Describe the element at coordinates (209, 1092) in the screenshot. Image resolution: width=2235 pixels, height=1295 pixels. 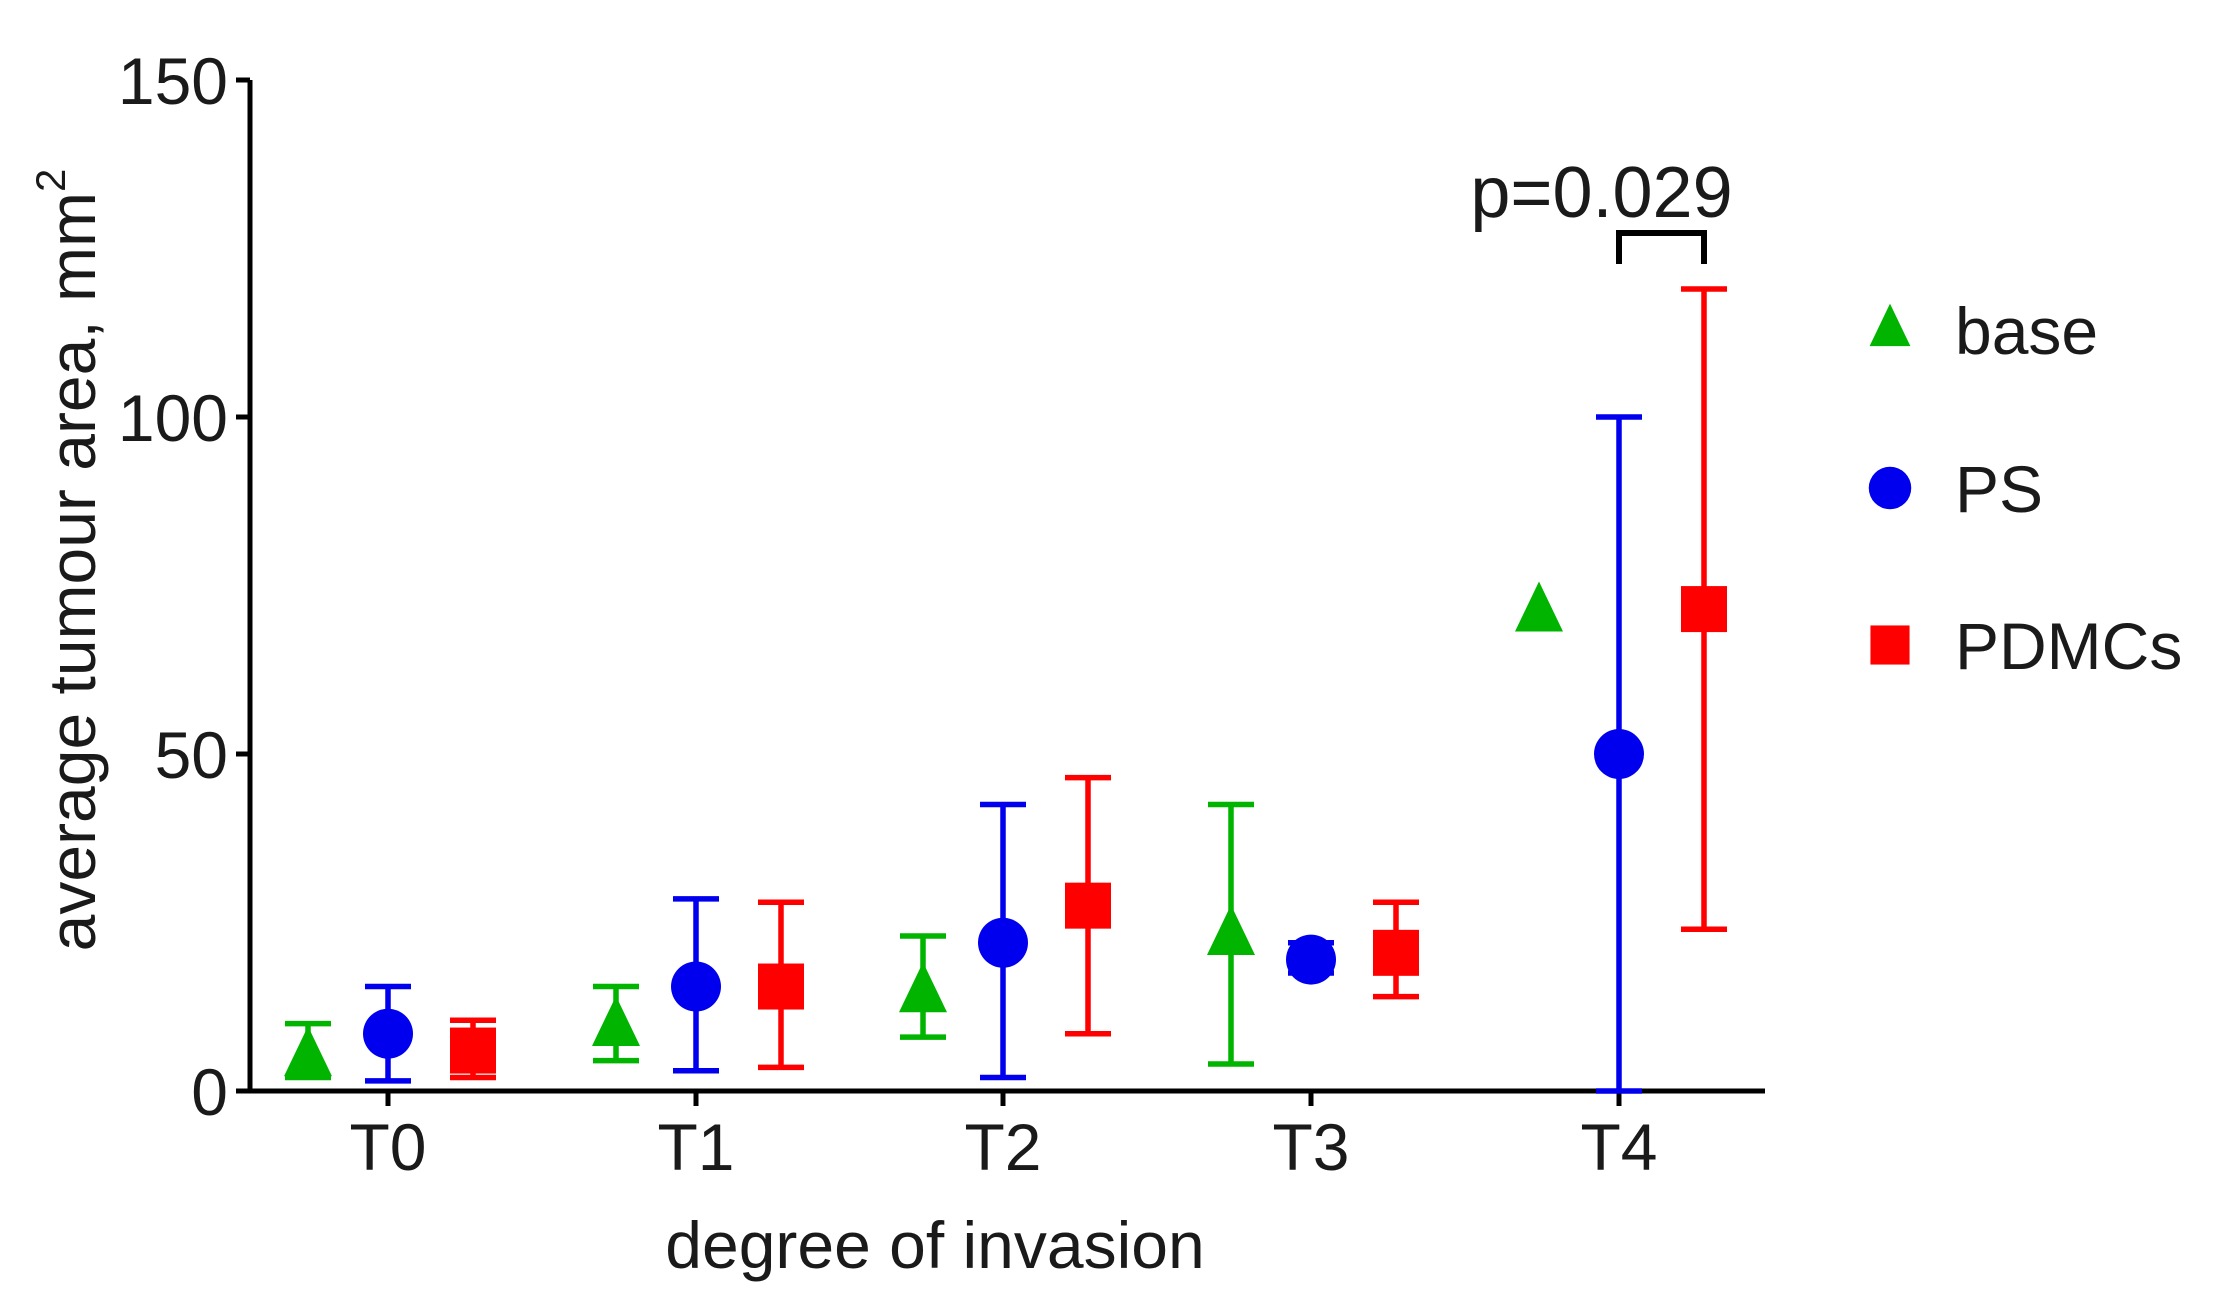
I see `y-tick-label: 0` at that location.